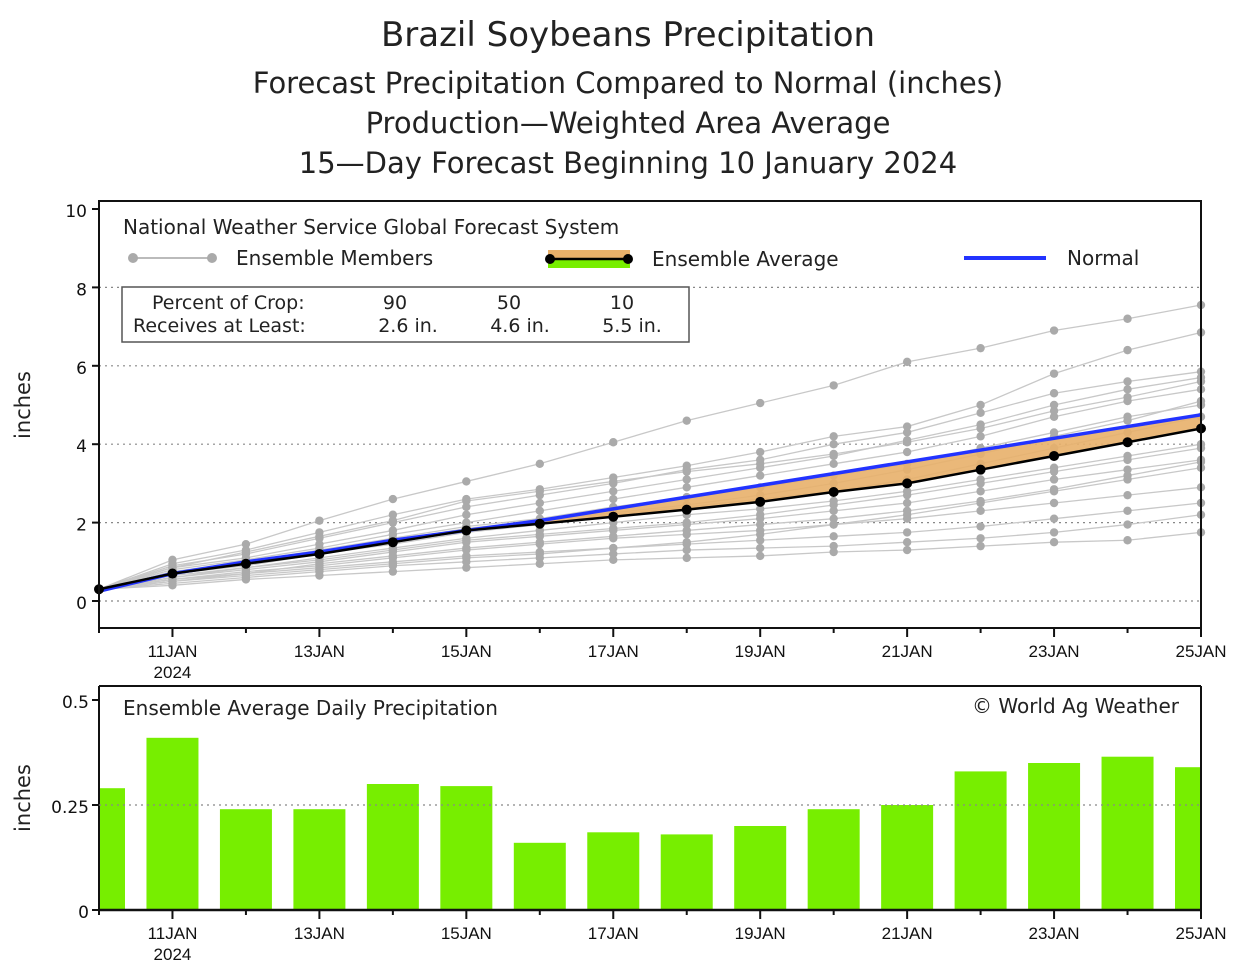 The width and height of the screenshot is (1244, 963). I want to click on legend-members-label: Ensemble Members, so click(334, 258).